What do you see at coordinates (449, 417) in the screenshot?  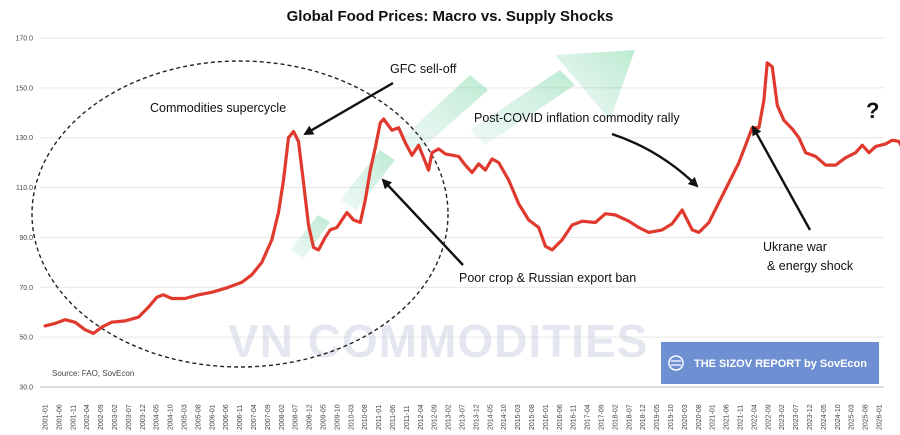 I see `x-tick-label: 2013-02` at bounding box center [449, 417].